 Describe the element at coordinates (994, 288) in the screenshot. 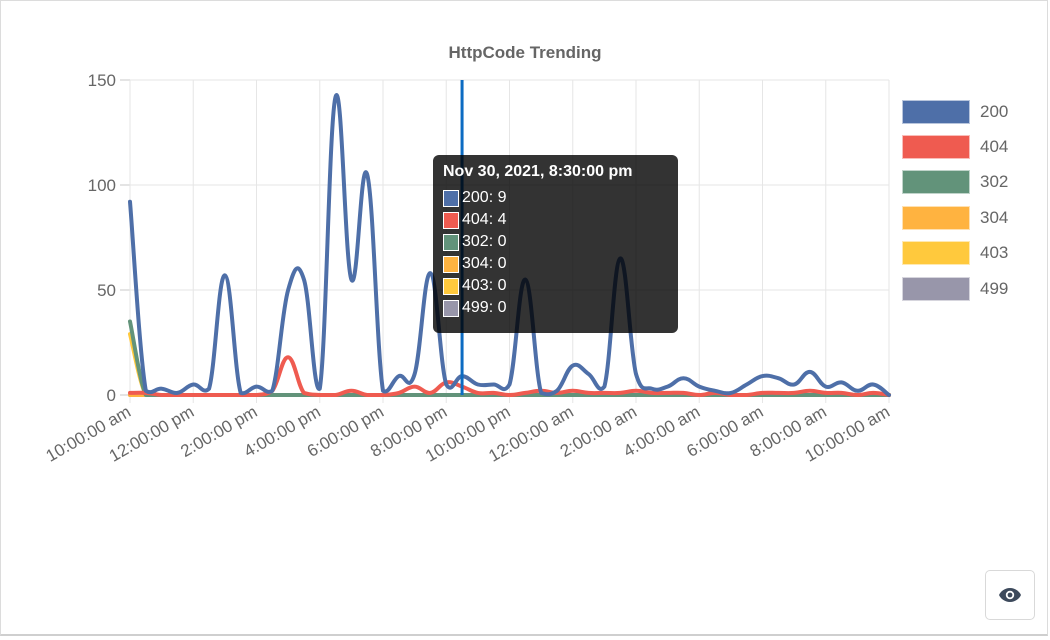

I see `legend-label: 499` at that location.